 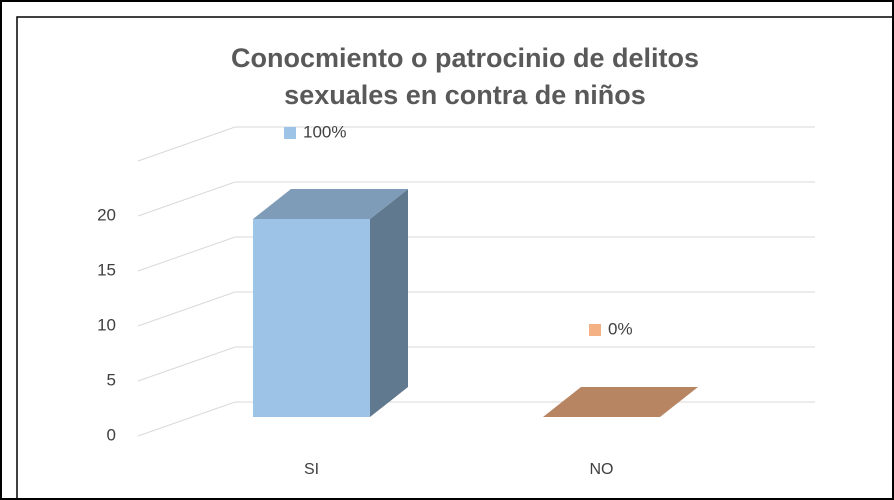 What do you see at coordinates (311, 469) in the screenshot?
I see `x-tick-label: SI` at bounding box center [311, 469].